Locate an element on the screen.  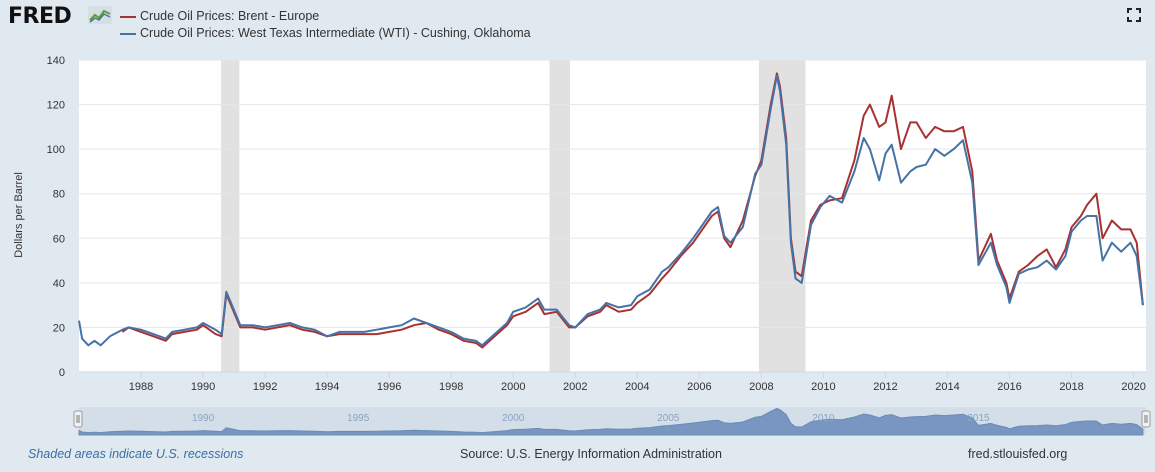
x-tick-label: 2006 is located at coordinates (699, 387).